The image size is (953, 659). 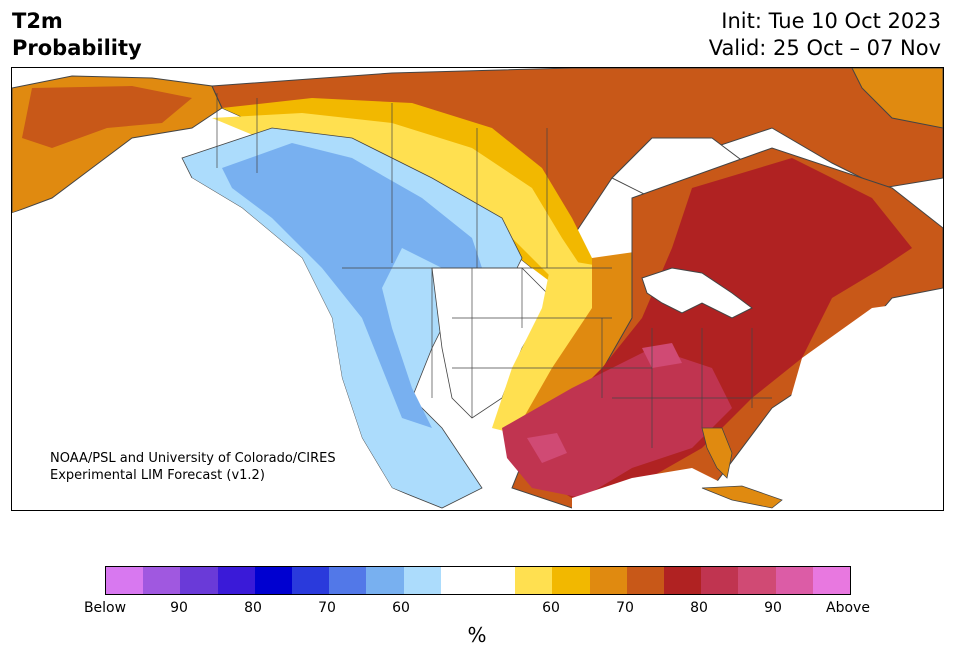 What do you see at coordinates (617, 423) in the screenshot?
I see `region-south-crimson` at bounding box center [617, 423].